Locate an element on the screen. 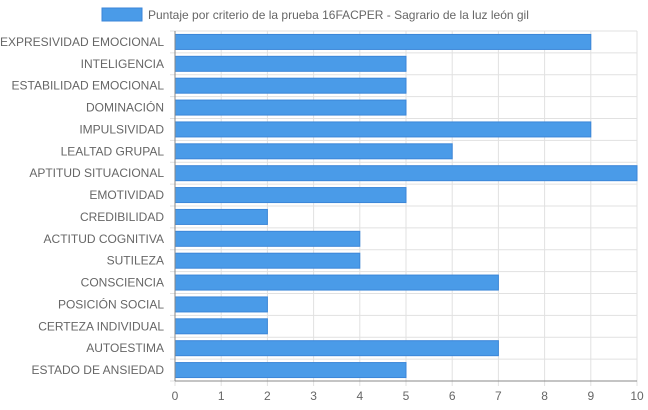 The width and height of the screenshot is (648, 410). x-tick-label: 4 is located at coordinates (359, 396).